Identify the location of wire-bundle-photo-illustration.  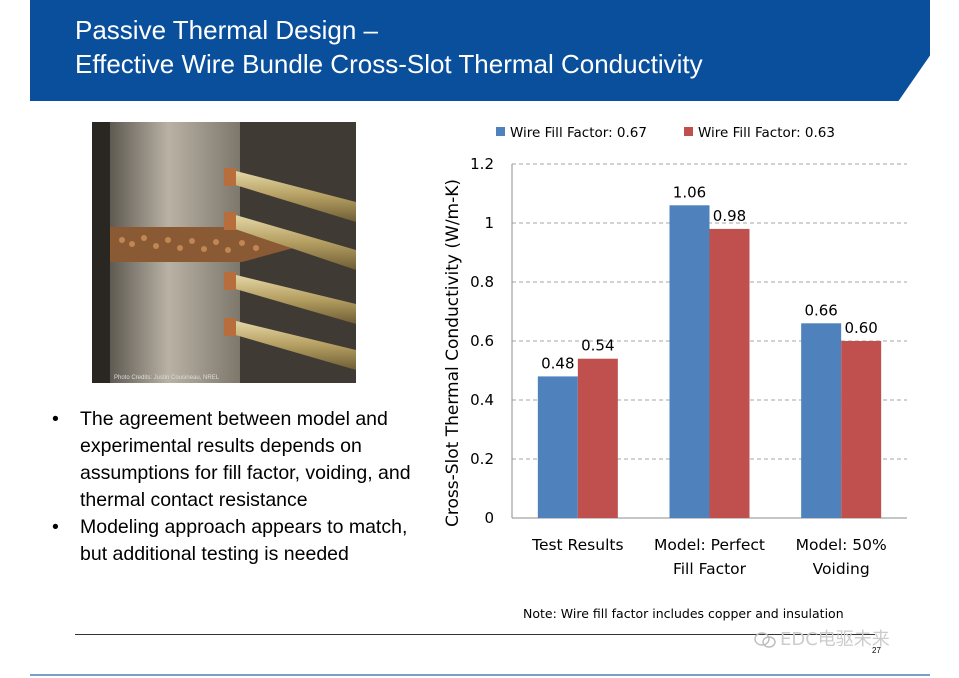
(224, 252).